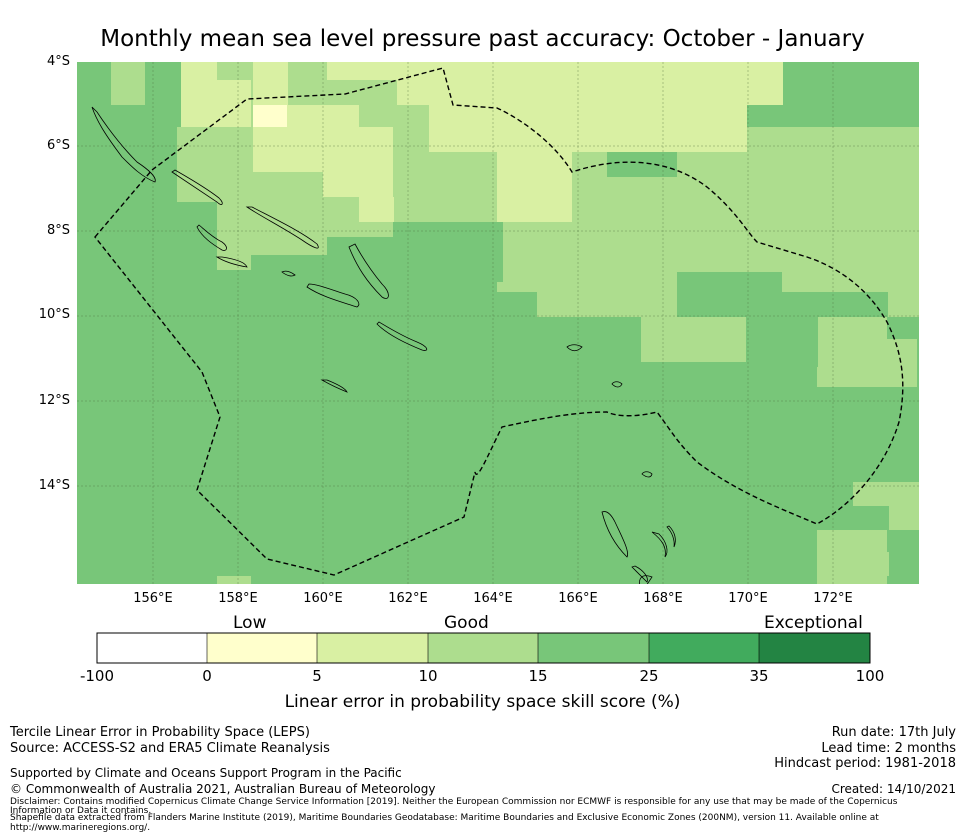  Describe the element at coordinates (58, 145) in the screenshot. I see `lat-label: 6°S` at that location.